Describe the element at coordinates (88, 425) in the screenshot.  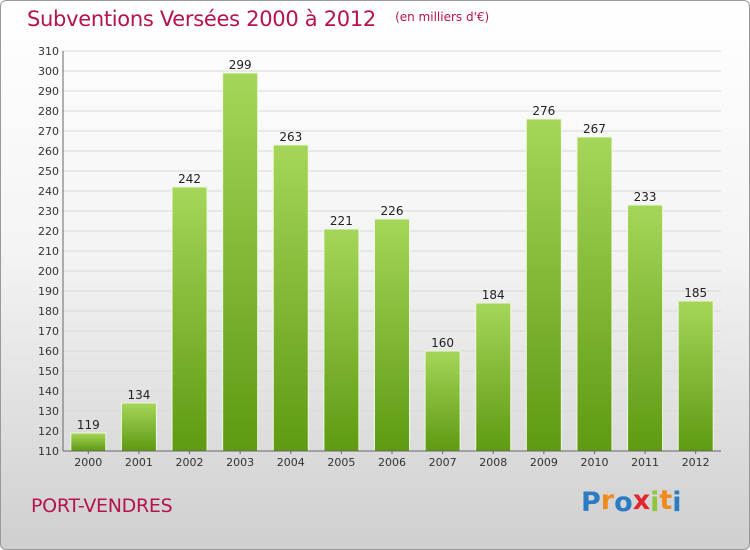
I see `data-label: 119` at that location.